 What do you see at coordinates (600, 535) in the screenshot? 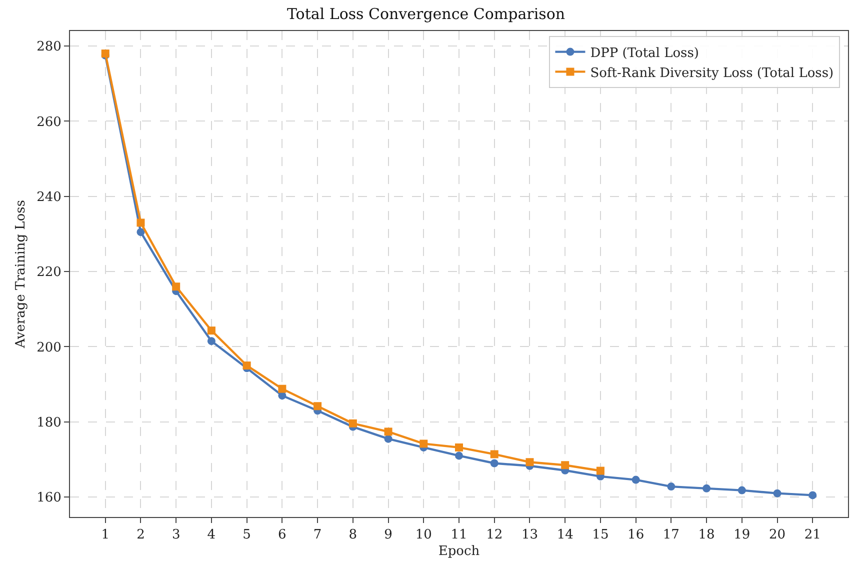
I see `x-tick-label: 15` at bounding box center [600, 535].